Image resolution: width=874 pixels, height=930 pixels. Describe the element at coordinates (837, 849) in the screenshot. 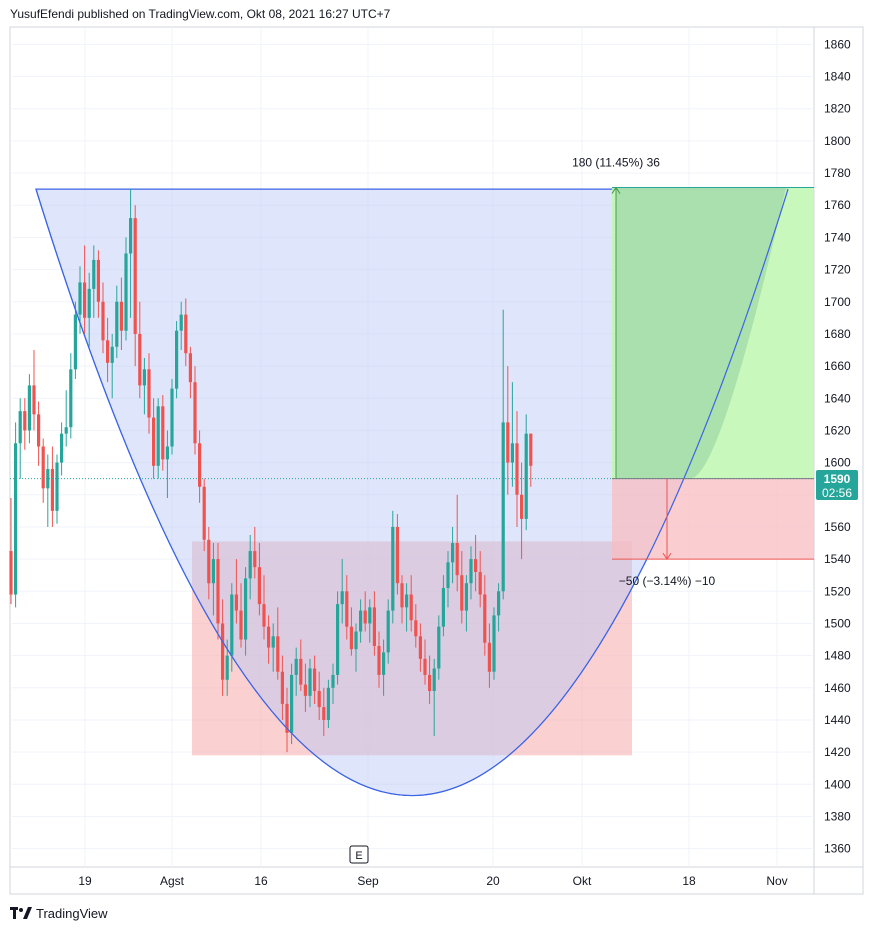

I see `price-tick-label: 1360` at that location.